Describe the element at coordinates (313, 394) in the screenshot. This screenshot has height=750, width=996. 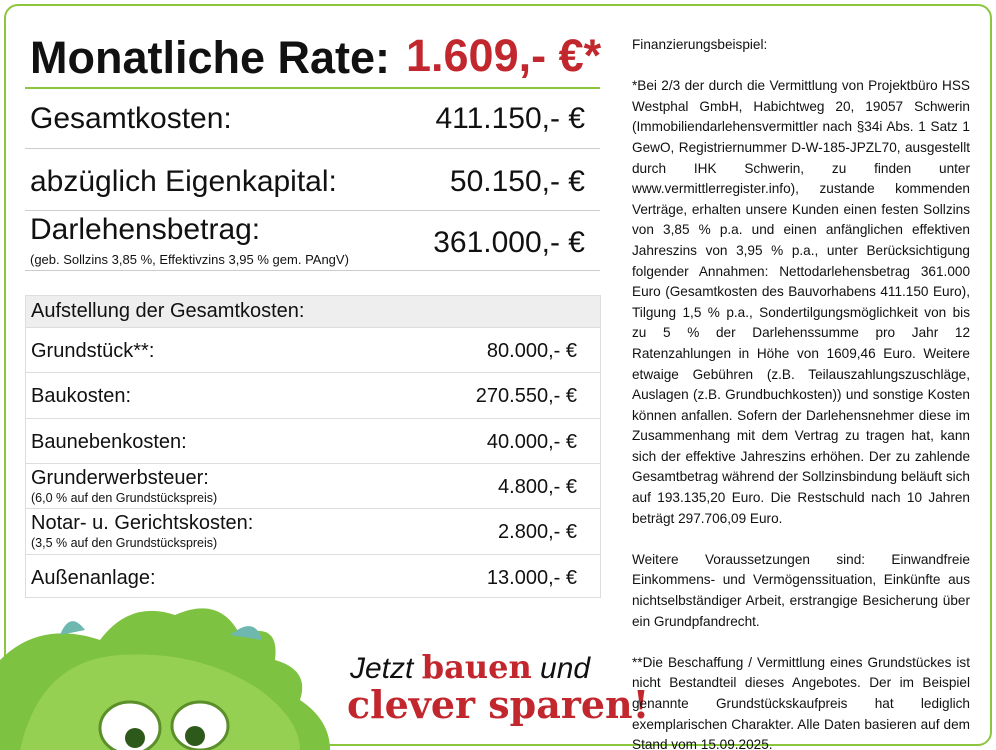
I see `table-row: Baukosten: 270.550,- €` at that location.